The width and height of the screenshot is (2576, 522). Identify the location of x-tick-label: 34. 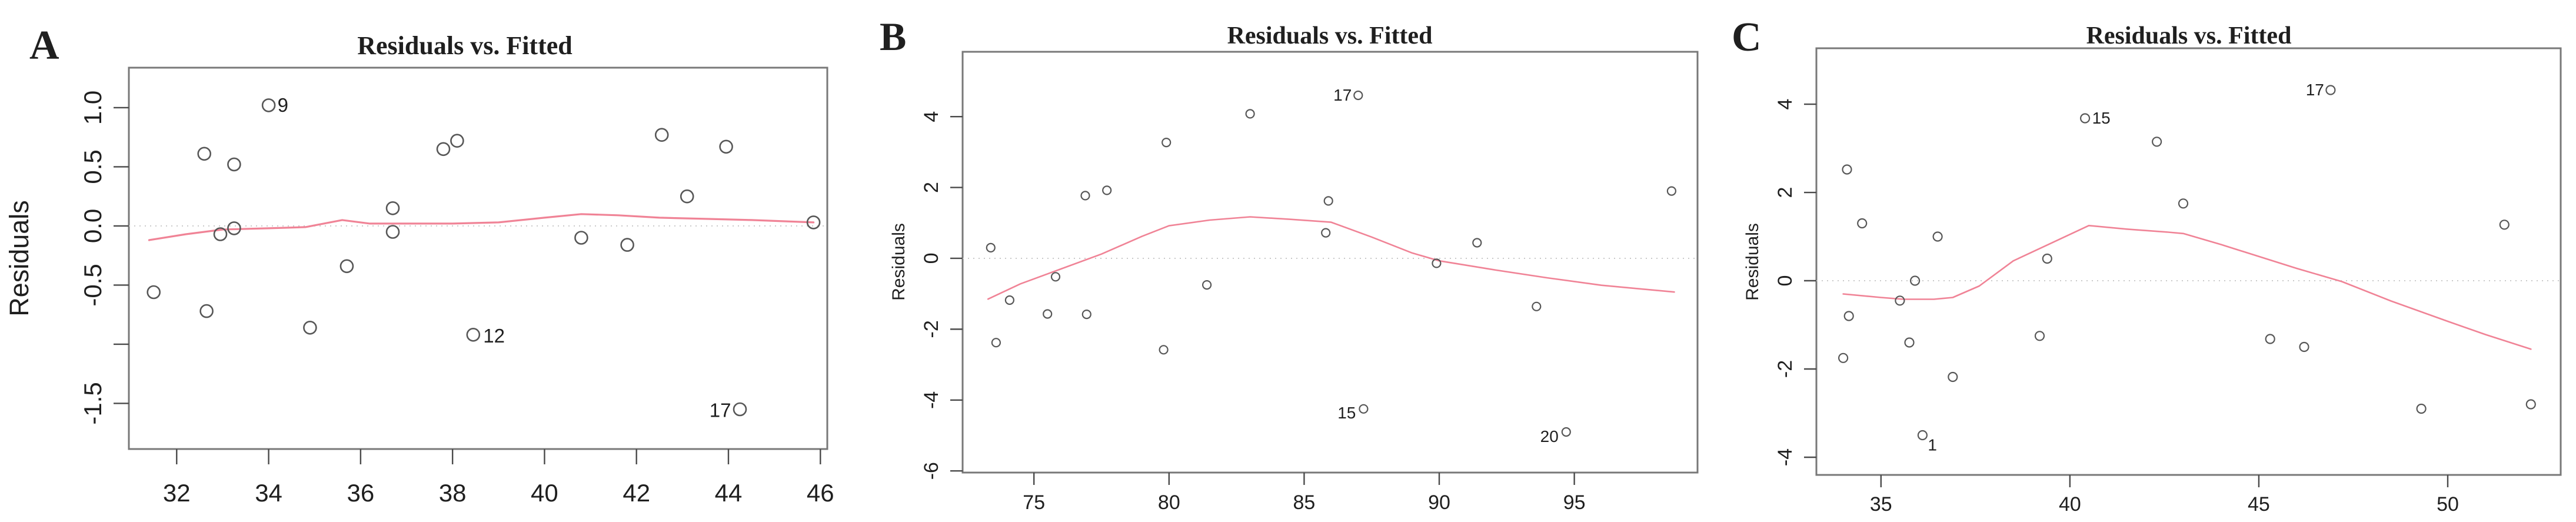
(268, 493).